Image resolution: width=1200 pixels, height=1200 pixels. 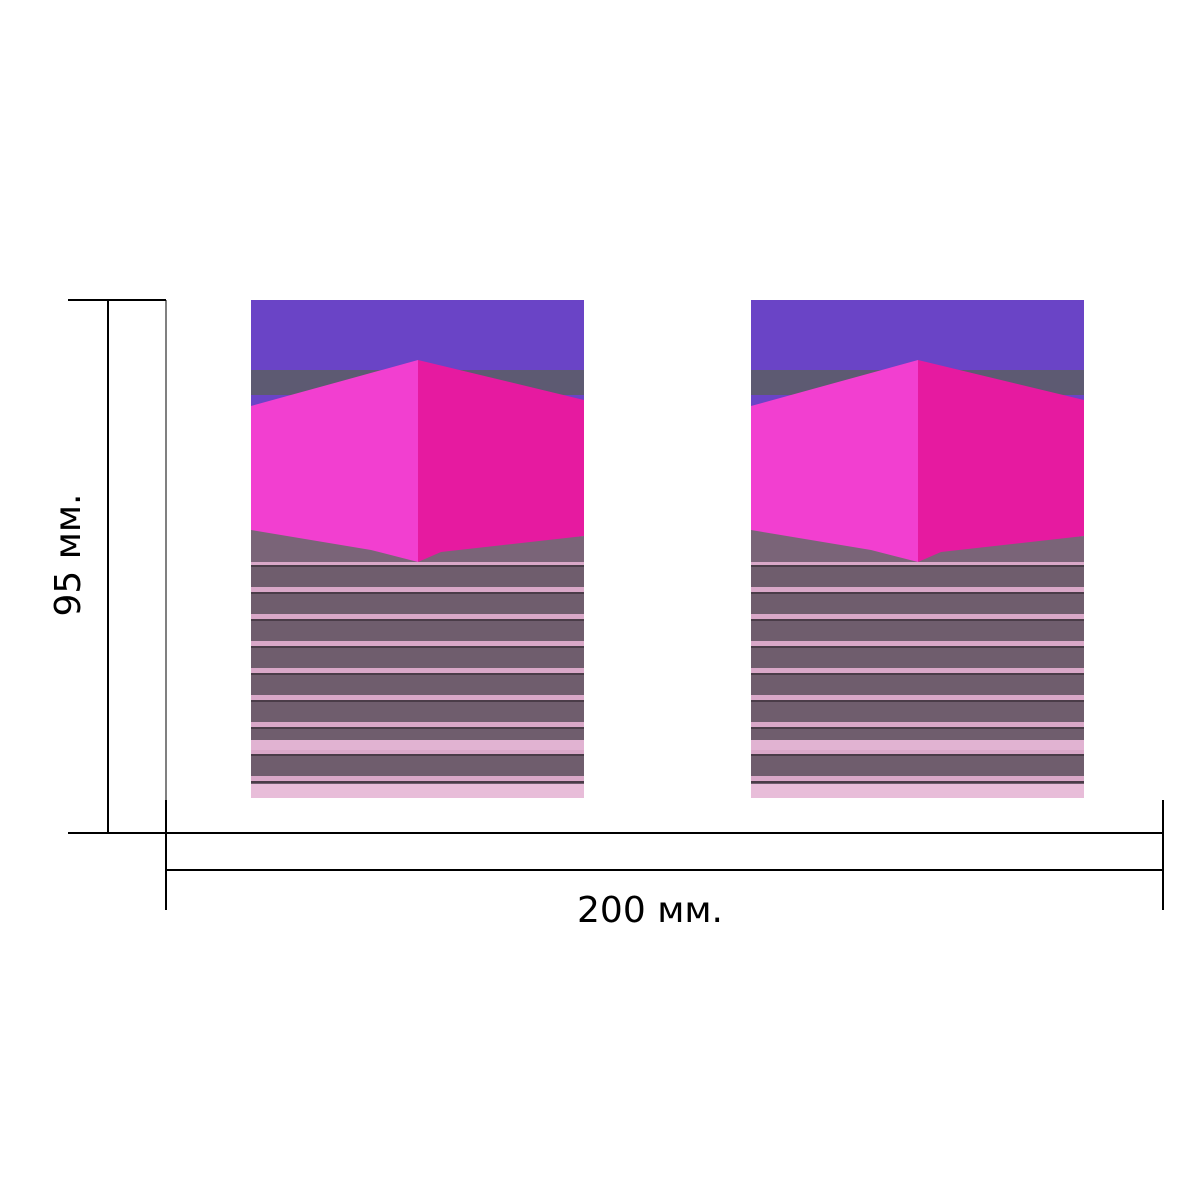 What do you see at coordinates (664, 865) in the screenshot?
I see `width-dimension: 200 мм.` at bounding box center [664, 865].